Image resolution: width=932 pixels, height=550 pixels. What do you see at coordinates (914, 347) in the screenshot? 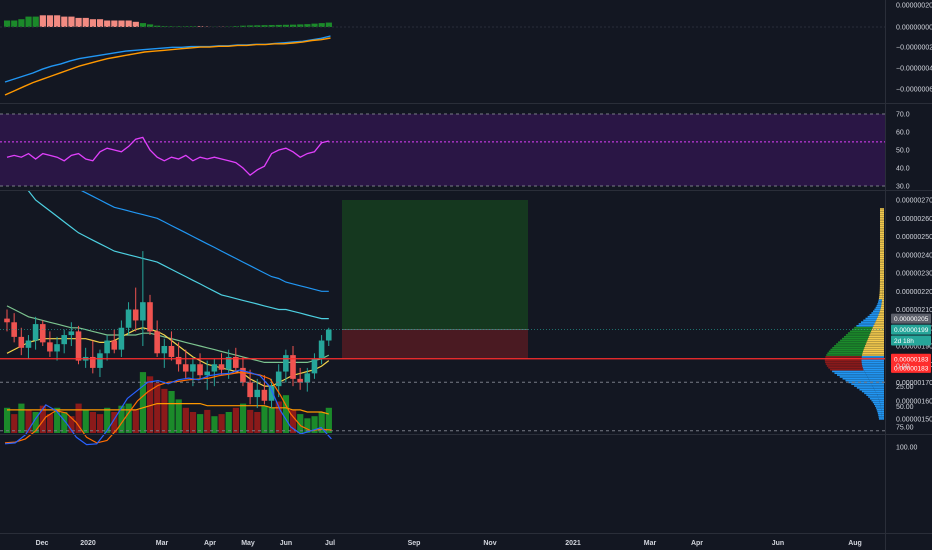
I see `price-axis-label: 0.00000190` at bounding box center [914, 347].